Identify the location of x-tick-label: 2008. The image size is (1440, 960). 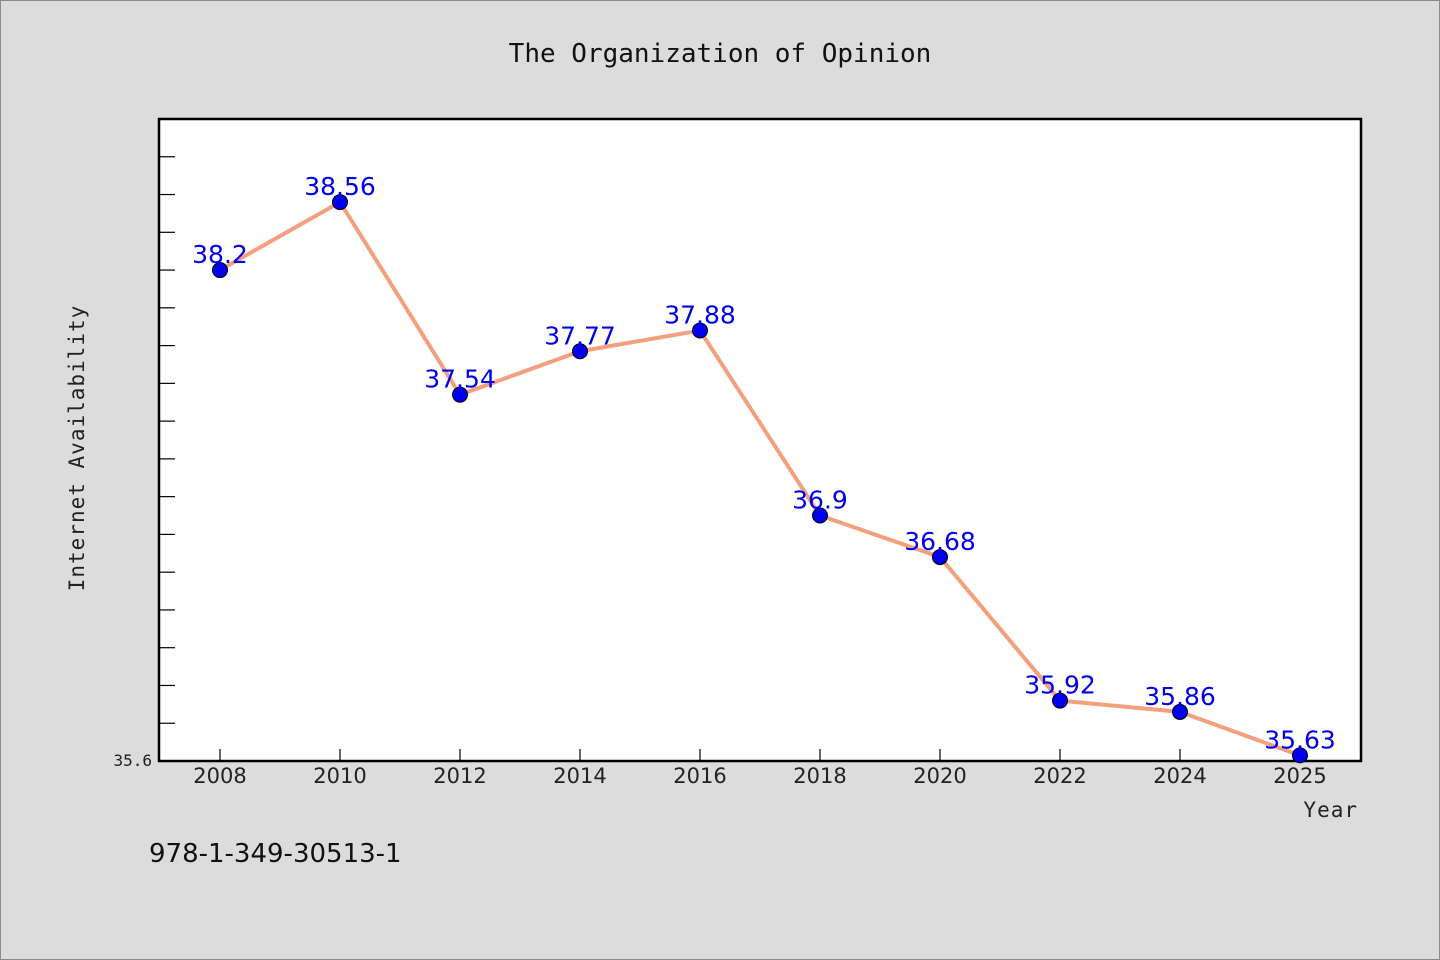
(219, 776).